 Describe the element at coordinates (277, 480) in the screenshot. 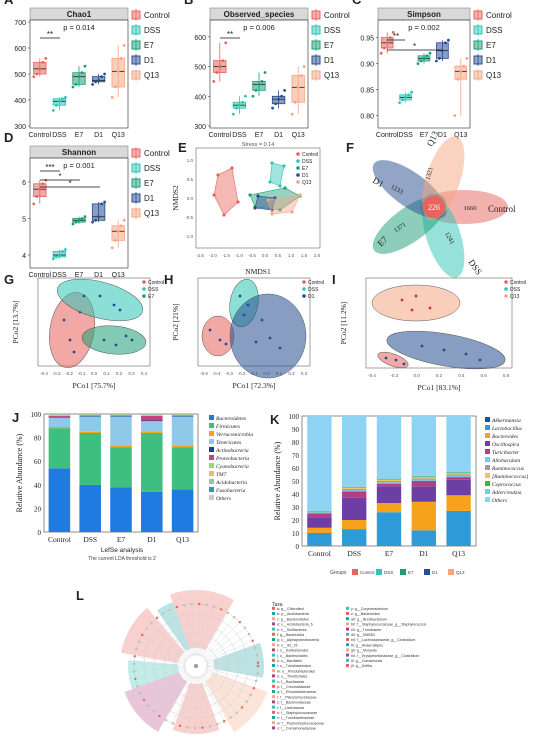

I see `bar-ylabel: Relative Abundance (%)` at that location.